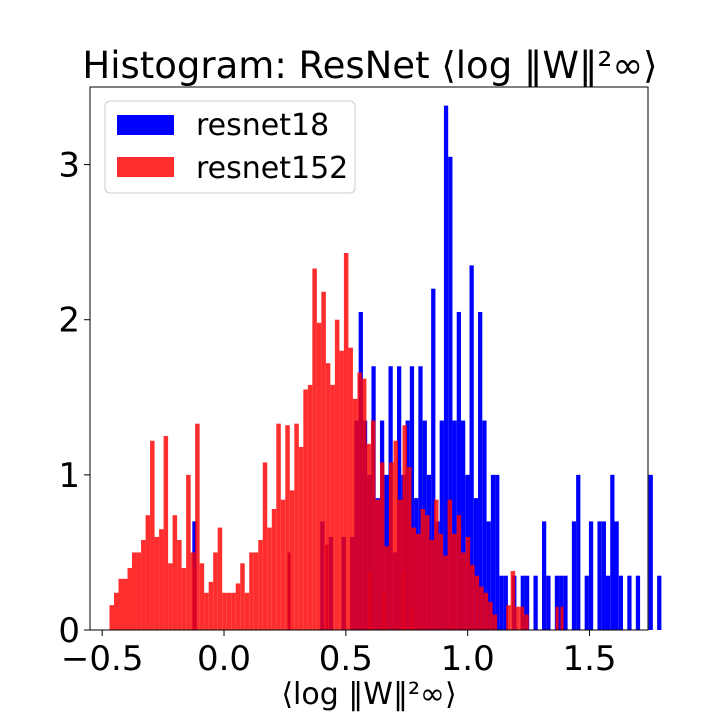 The width and height of the screenshot is (720, 720). Describe the element at coordinates (102, 659) in the screenshot. I see `x-tick-label: −0.5` at that location.